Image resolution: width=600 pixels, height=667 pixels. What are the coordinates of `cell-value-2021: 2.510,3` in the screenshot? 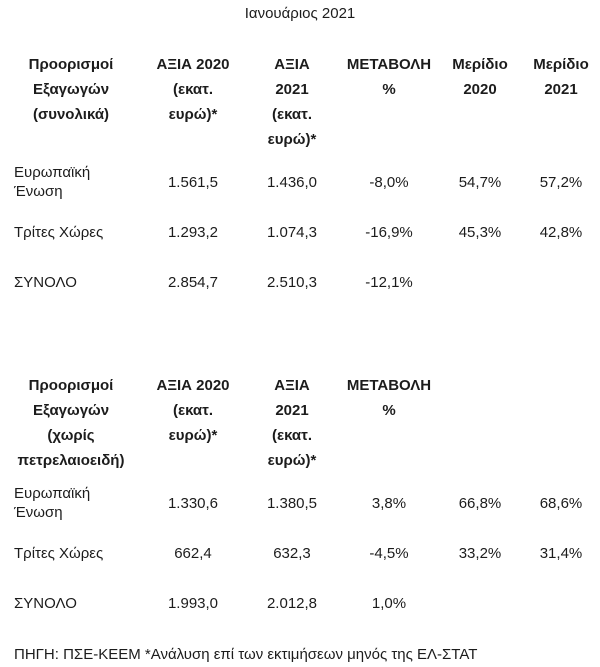 It's located at (292, 282).